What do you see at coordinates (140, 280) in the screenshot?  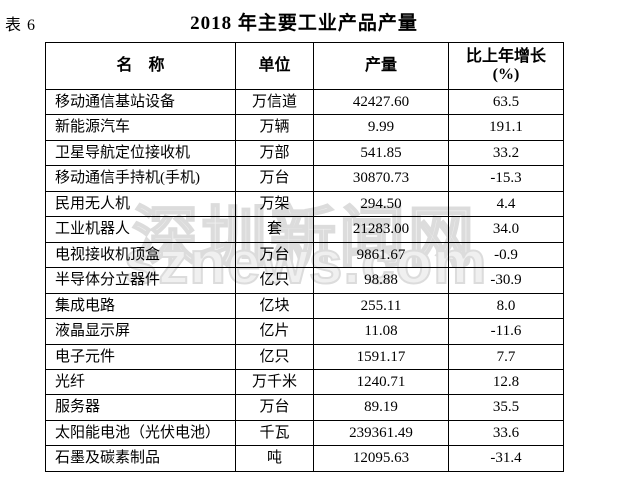 I see `cell-product-name: 半导体分立器件` at bounding box center [140, 280].